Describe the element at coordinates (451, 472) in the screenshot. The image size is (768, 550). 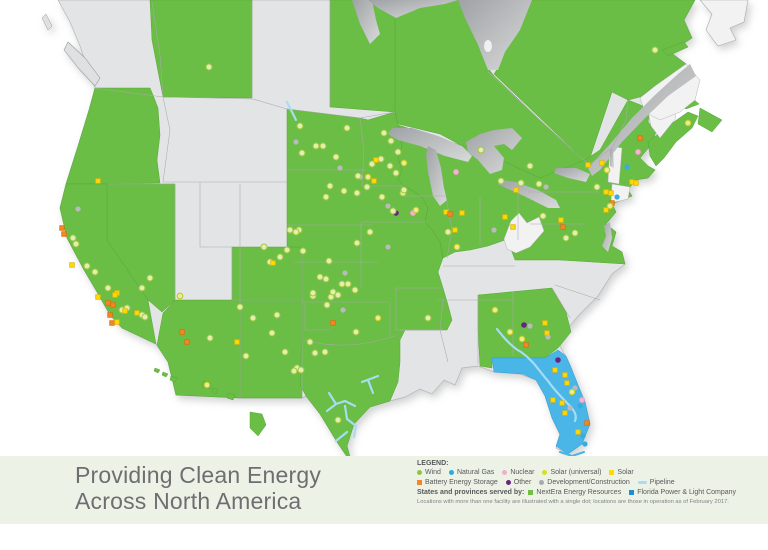
I see `gas-swatch-icon` at that location.